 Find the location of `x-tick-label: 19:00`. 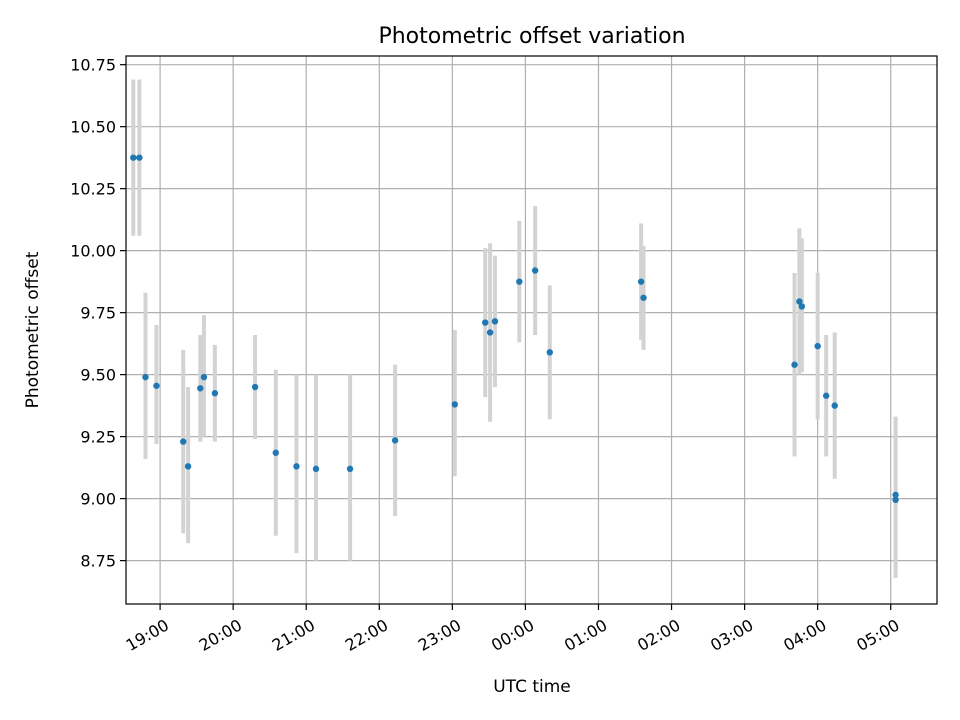

x-tick-label: 19:00 is located at coordinates (147, 635).